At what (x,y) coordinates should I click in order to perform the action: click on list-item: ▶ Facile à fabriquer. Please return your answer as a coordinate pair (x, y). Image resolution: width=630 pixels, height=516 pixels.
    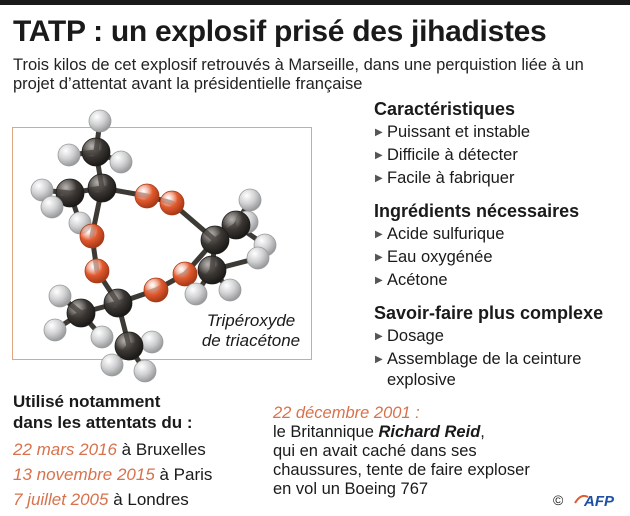
    Looking at the image, I should click on (500, 178).